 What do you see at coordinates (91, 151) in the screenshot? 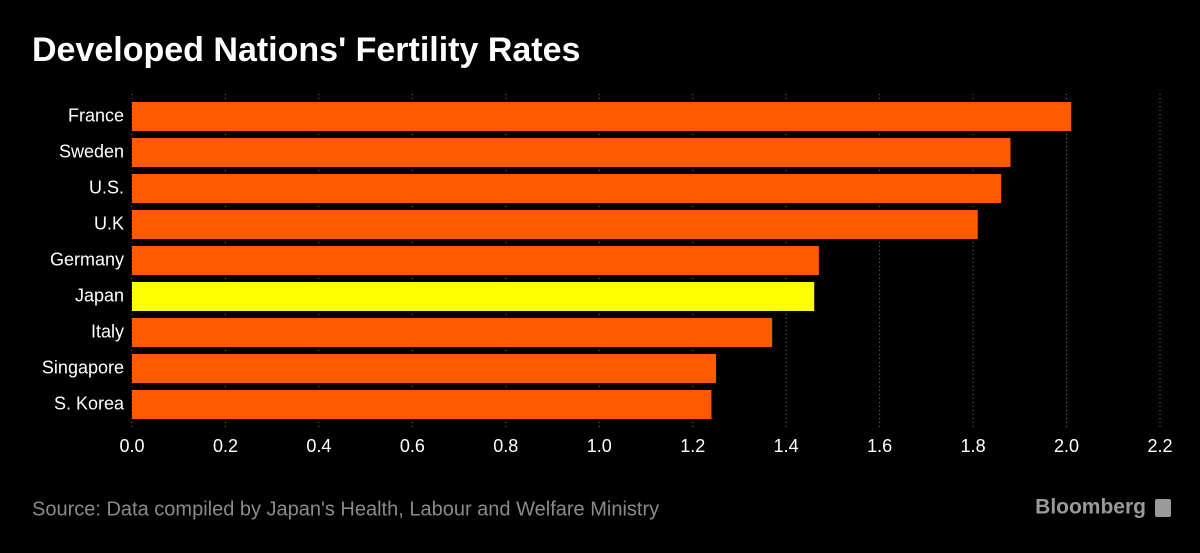
I see `y-tick-label: Sweden` at bounding box center [91, 151].